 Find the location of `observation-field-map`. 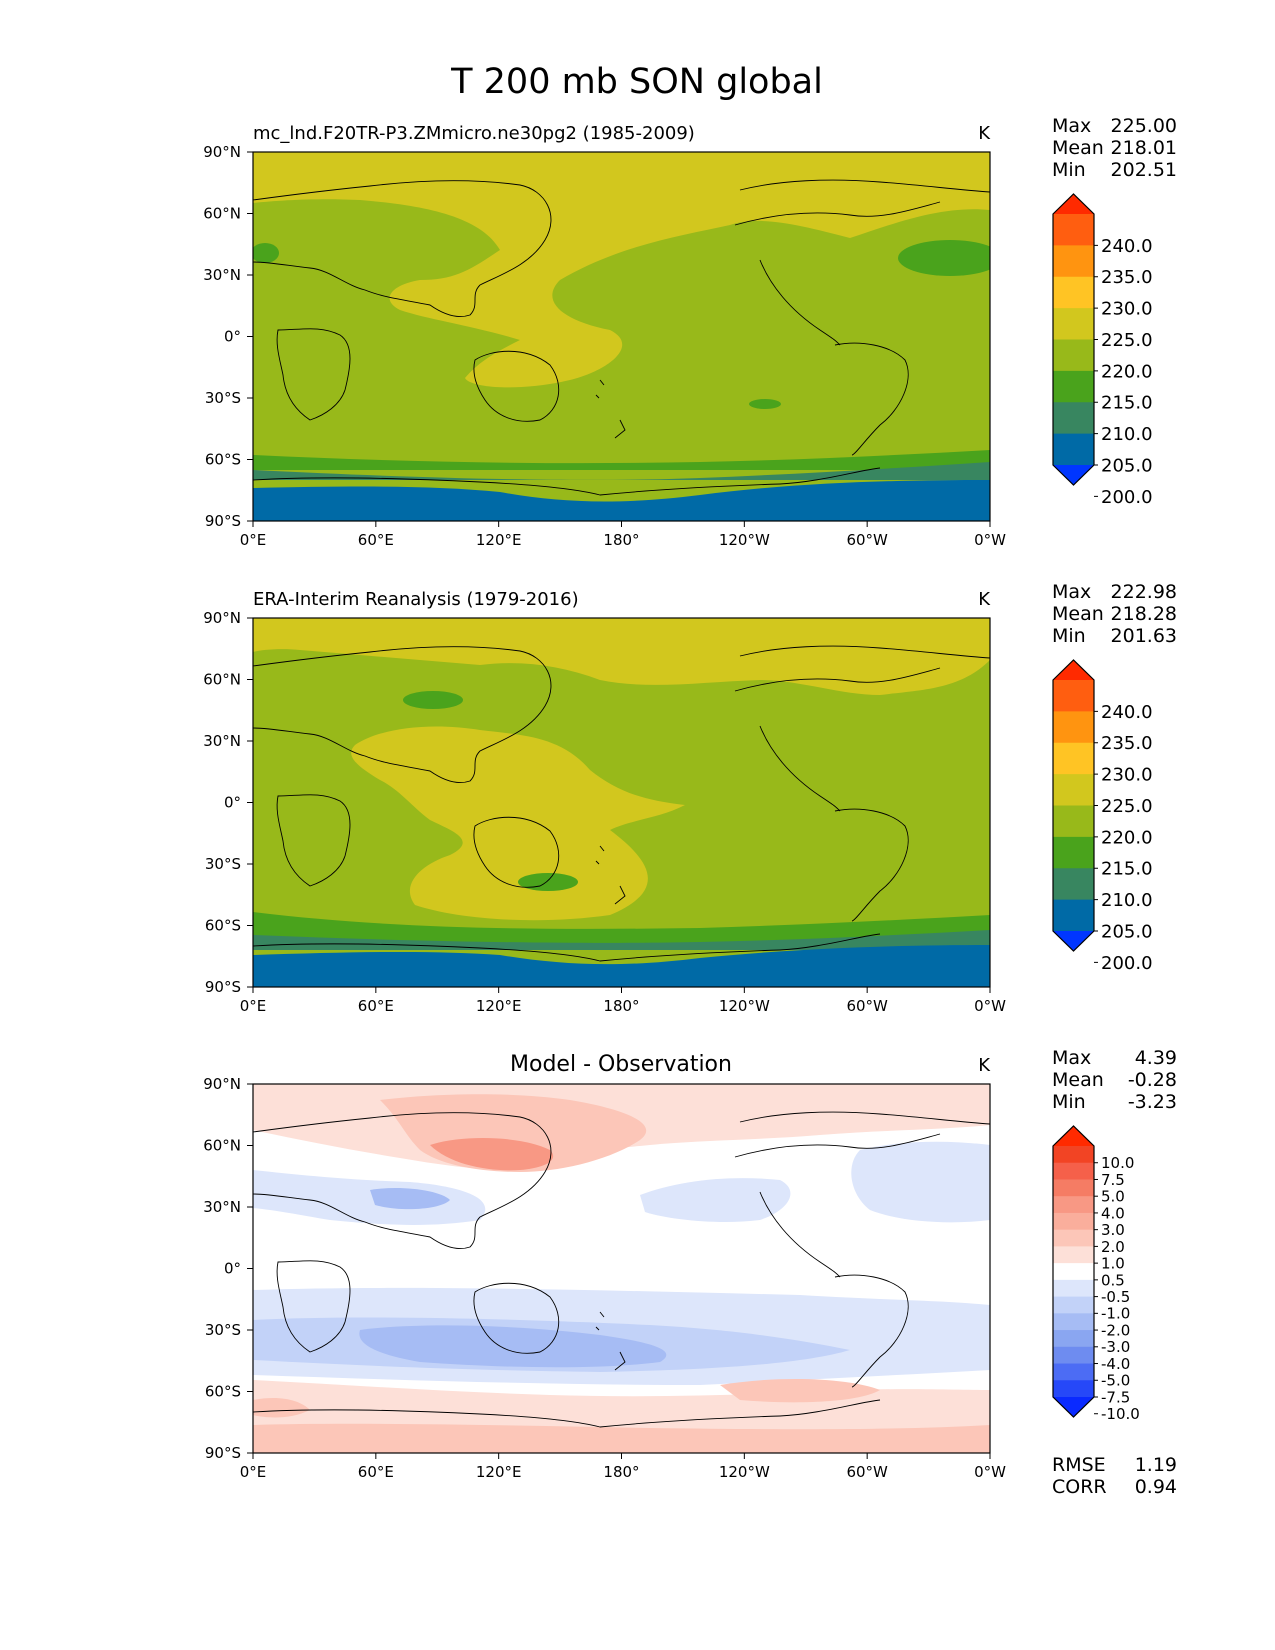

observation-field-map is located at coordinates (621, 802).